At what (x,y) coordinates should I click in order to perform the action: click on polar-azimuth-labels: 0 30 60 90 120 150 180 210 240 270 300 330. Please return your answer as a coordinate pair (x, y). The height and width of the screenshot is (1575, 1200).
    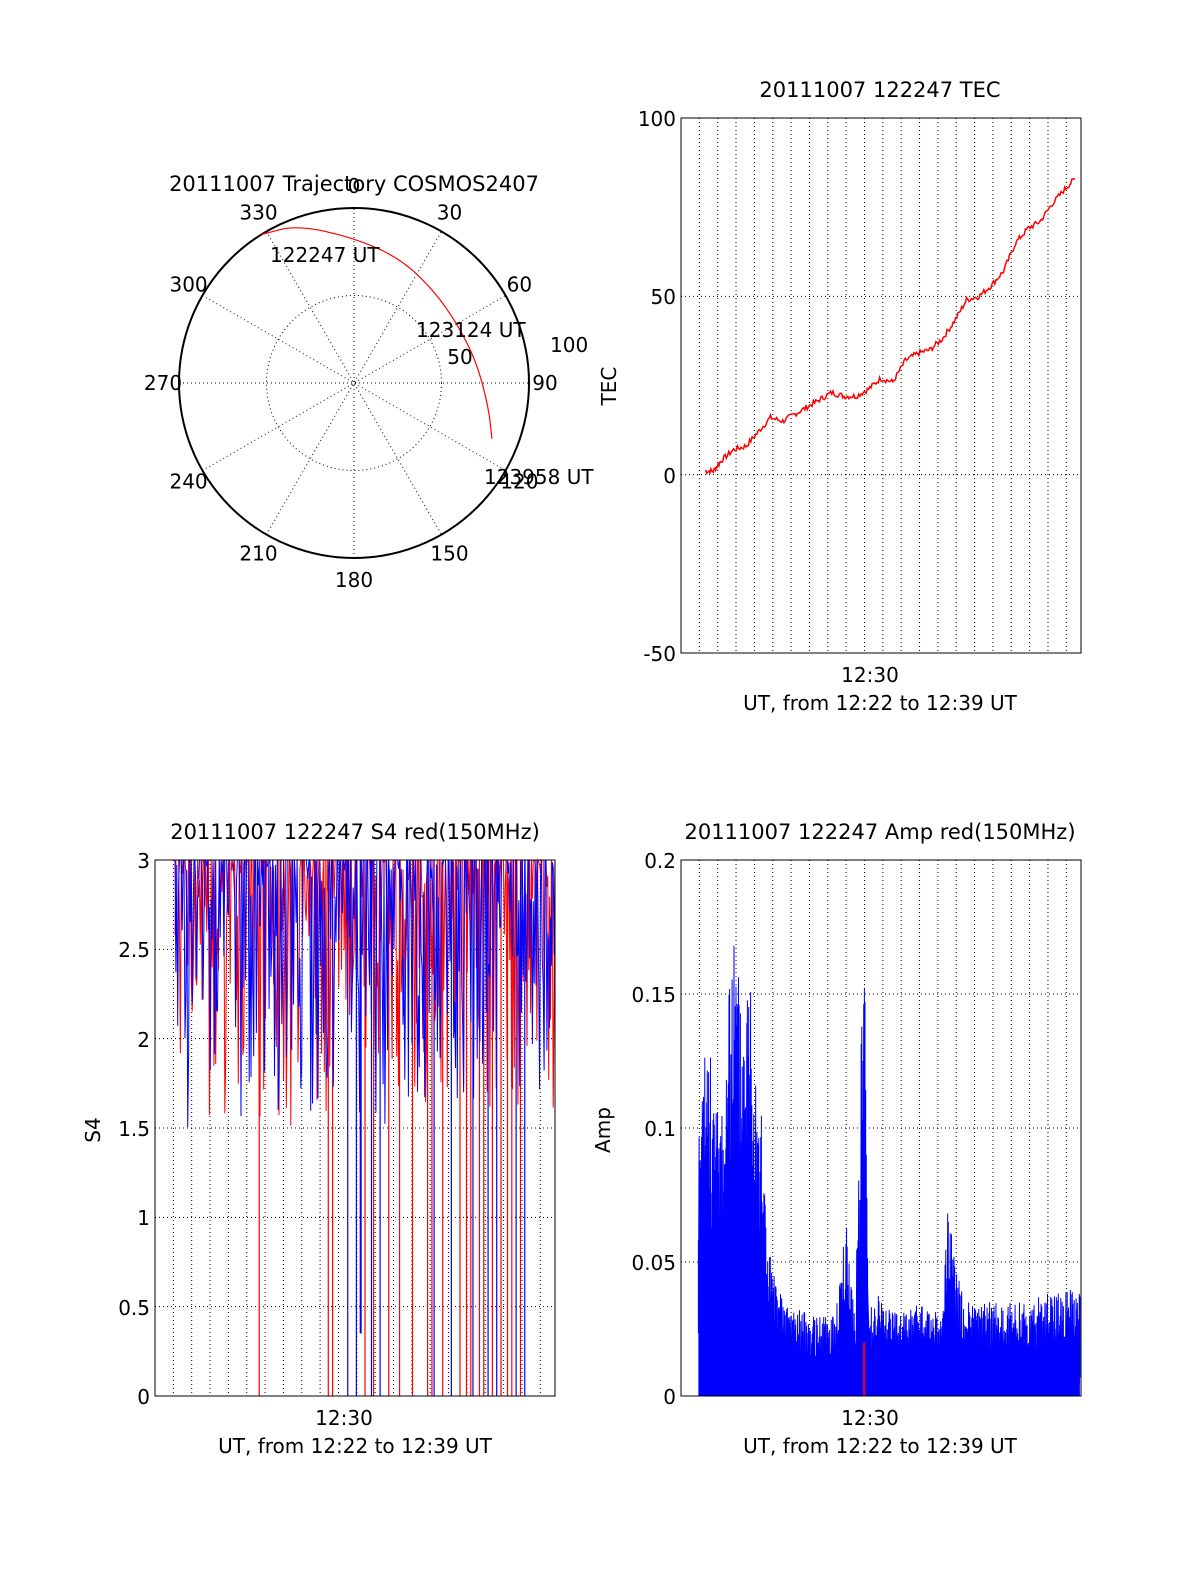
    Looking at the image, I should click on (351, 383).